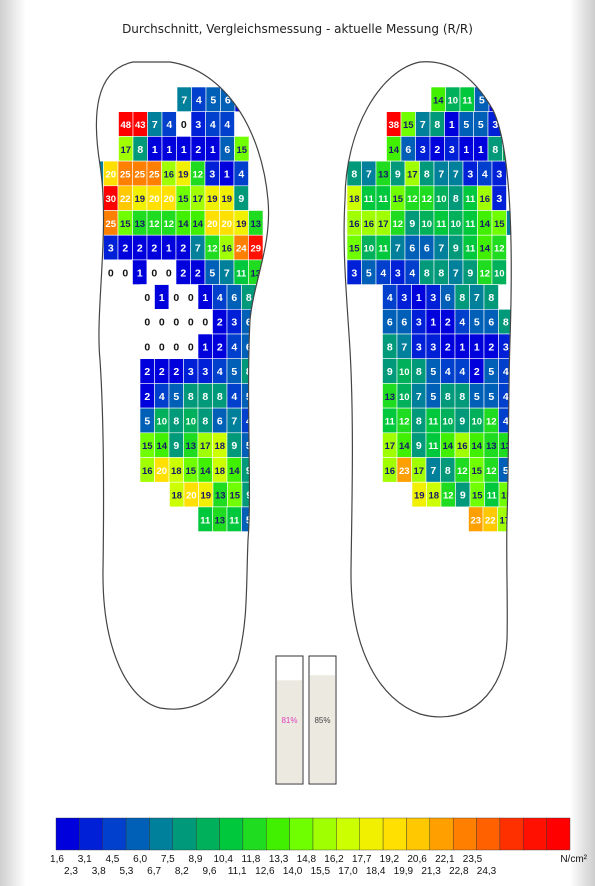 This screenshot has height=886, width=595. I want to click on percentage-bar-fill, so click(289, 731).